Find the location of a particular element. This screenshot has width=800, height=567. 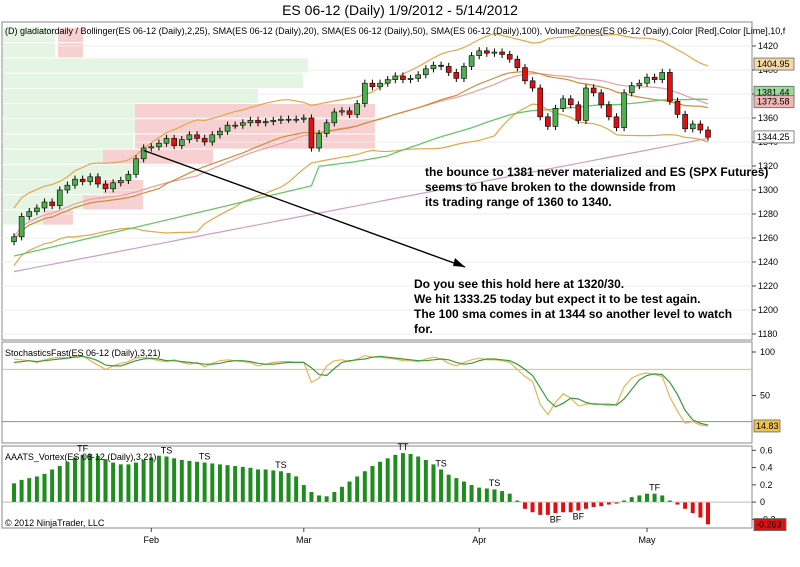

x-tick-label: May is located at coordinates (647, 540).